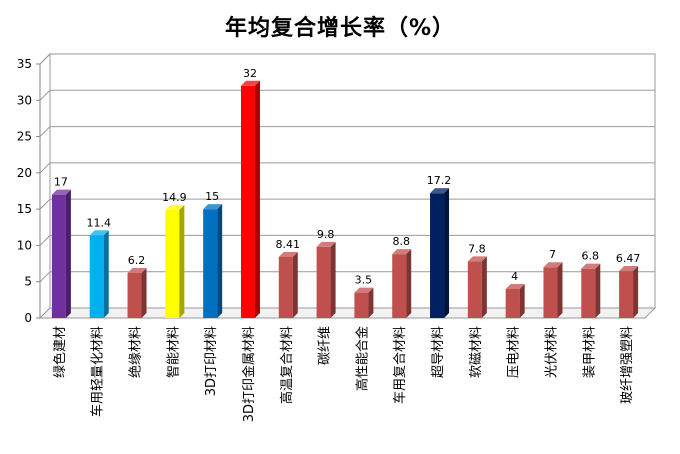  Describe the element at coordinates (174, 197) in the screenshot. I see `data-label: 14.9` at that location.